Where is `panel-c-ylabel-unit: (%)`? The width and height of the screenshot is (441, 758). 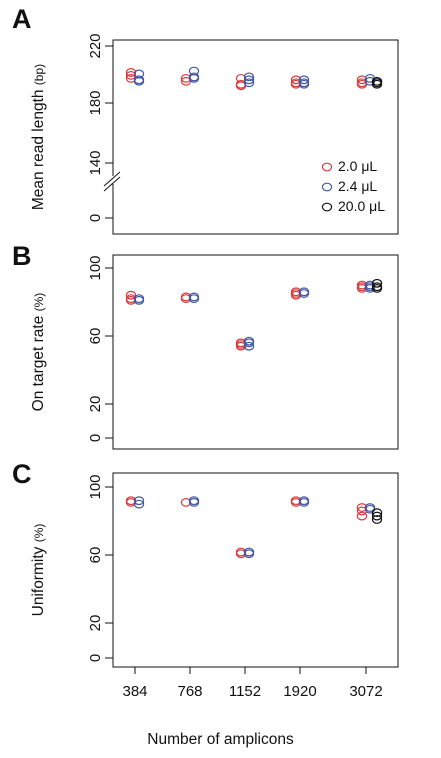
panel-c-ylabel-unit: (%) is located at coordinates (39, 533).